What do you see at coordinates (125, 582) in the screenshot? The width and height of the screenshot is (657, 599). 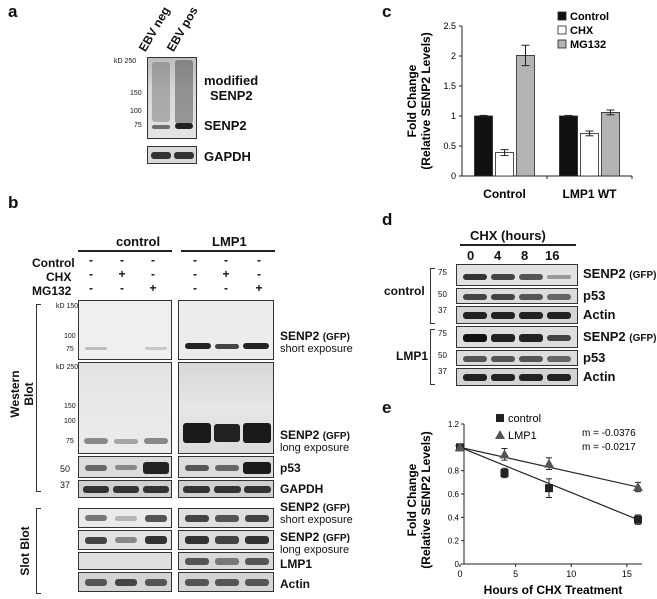 I see `slot-control-actin` at bounding box center [125, 582].